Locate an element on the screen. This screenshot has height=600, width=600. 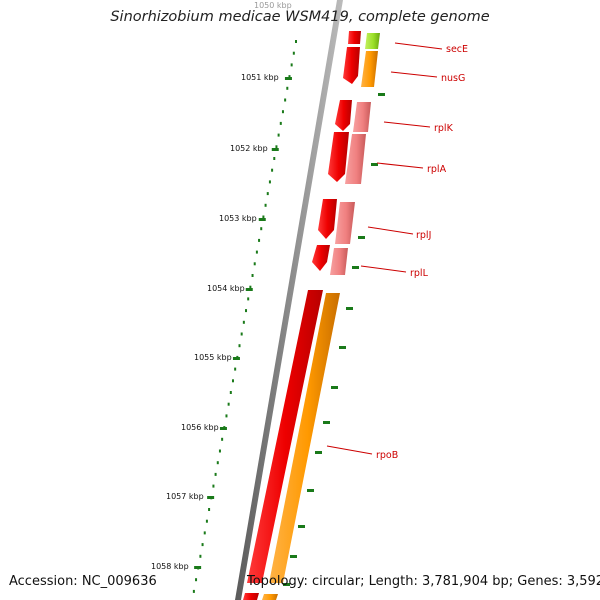
ruler-label: 1052 kbp is located at coordinates (249, 148).